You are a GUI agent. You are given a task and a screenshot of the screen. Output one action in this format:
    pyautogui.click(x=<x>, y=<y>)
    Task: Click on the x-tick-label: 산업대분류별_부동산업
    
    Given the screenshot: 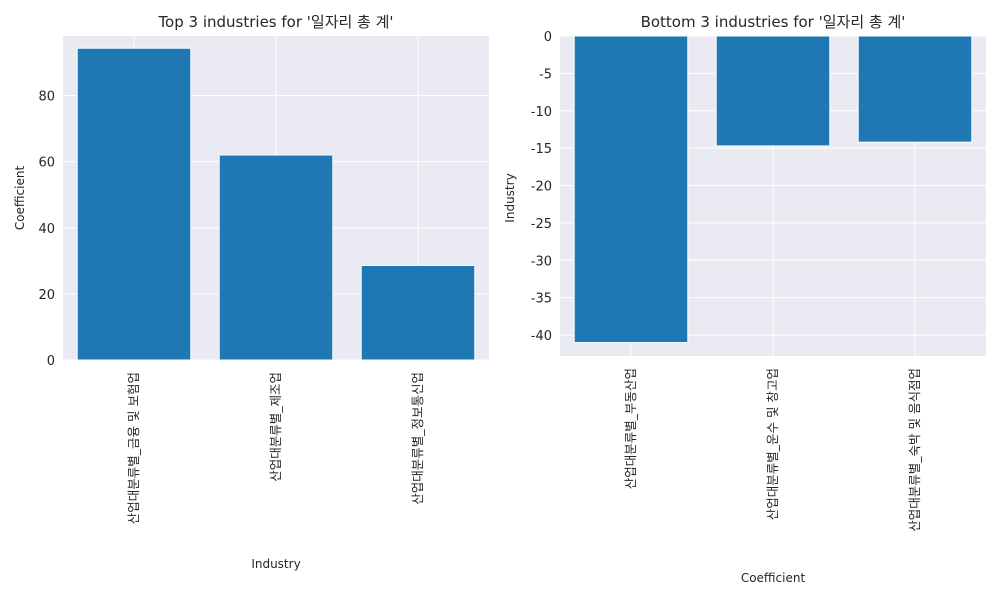 What is the action you would take?
    pyautogui.click(x=630, y=428)
    